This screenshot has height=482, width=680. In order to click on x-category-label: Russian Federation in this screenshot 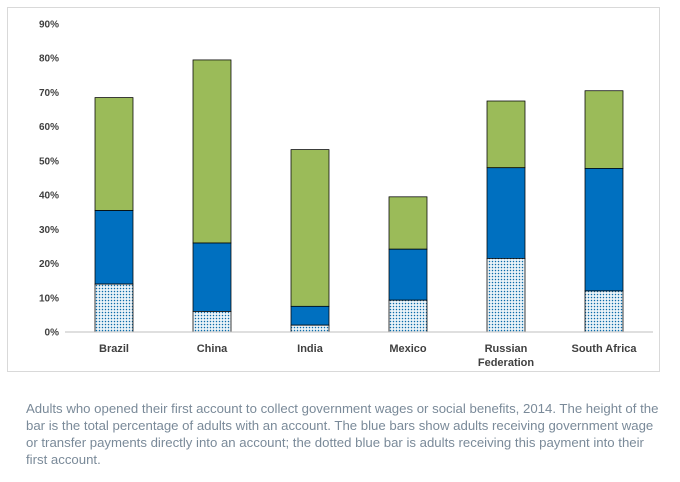, I will do `click(506, 356)`.